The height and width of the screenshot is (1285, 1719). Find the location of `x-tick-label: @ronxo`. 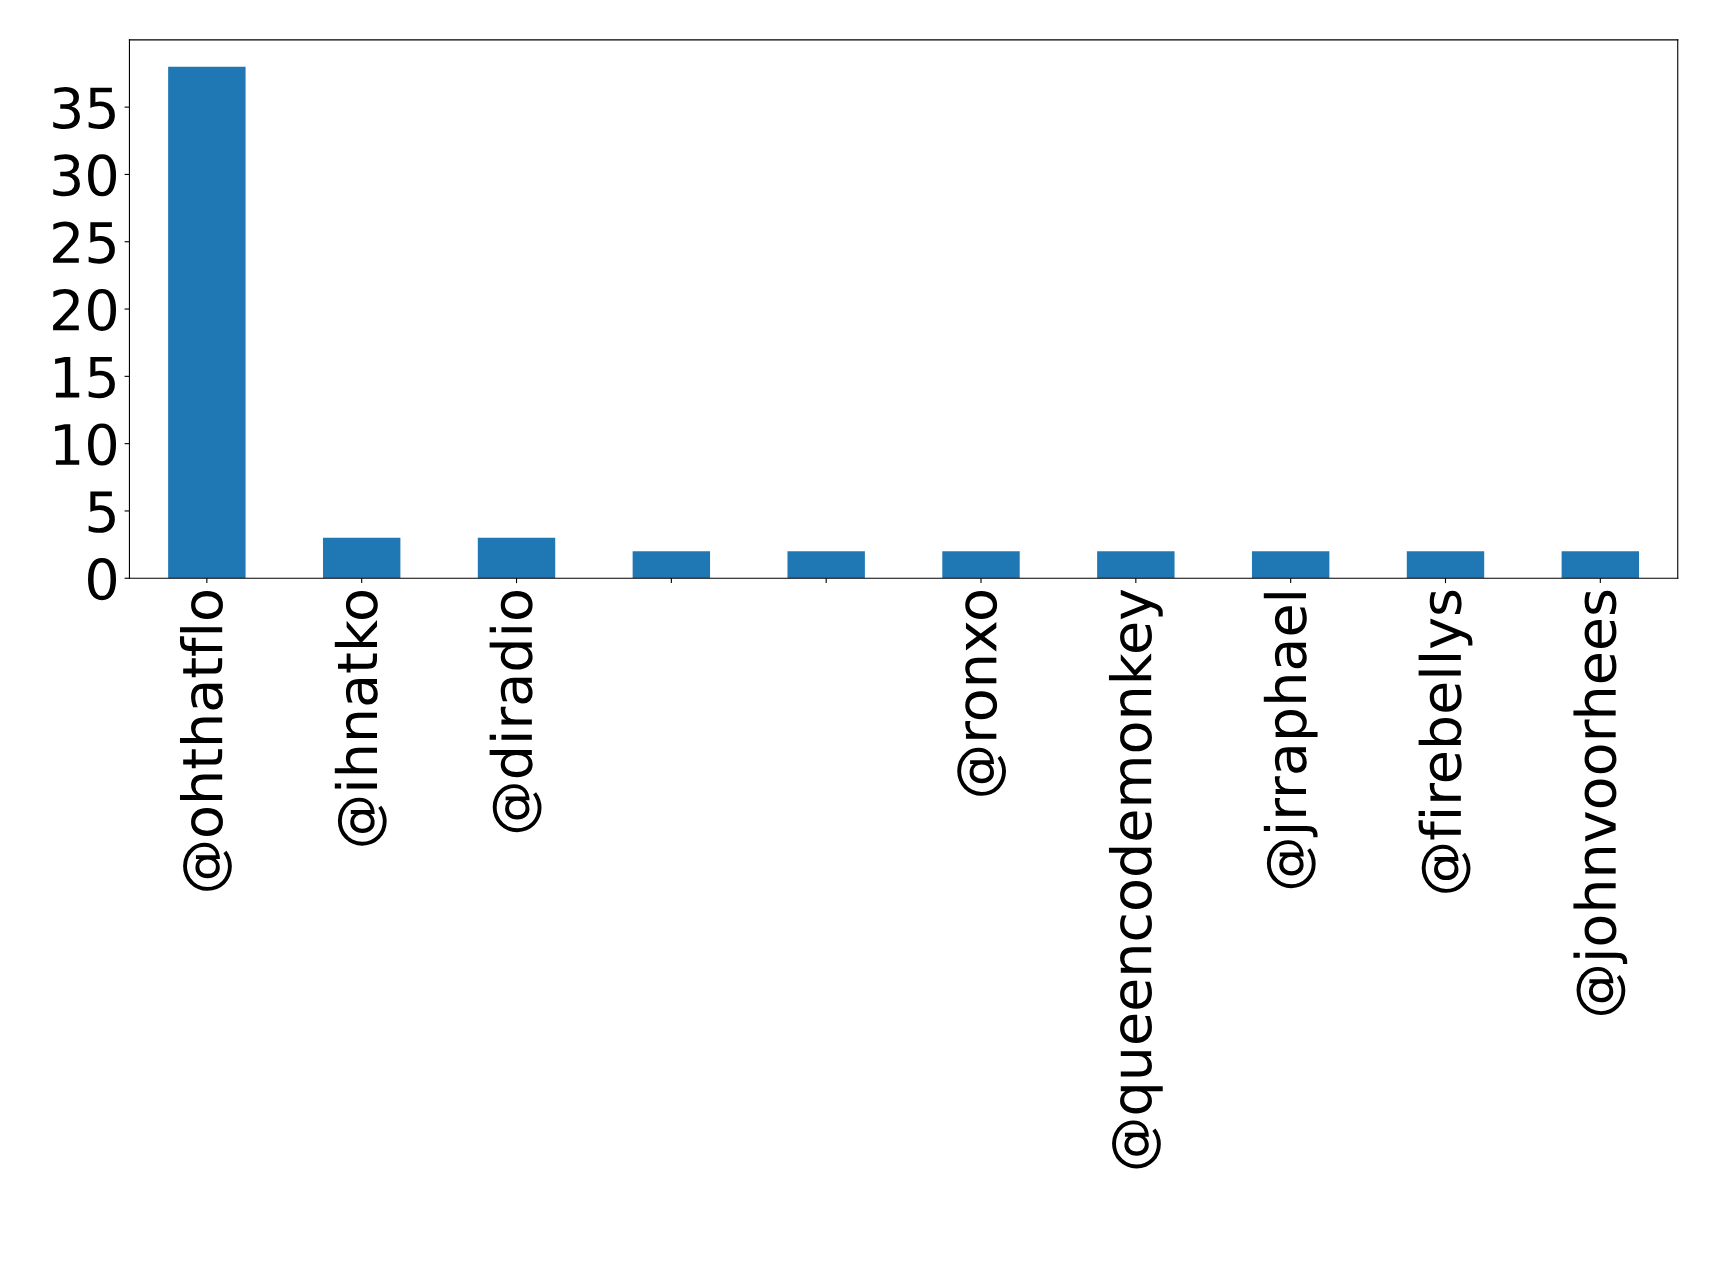

x-tick-label: @ronxo is located at coordinates (981, 693).